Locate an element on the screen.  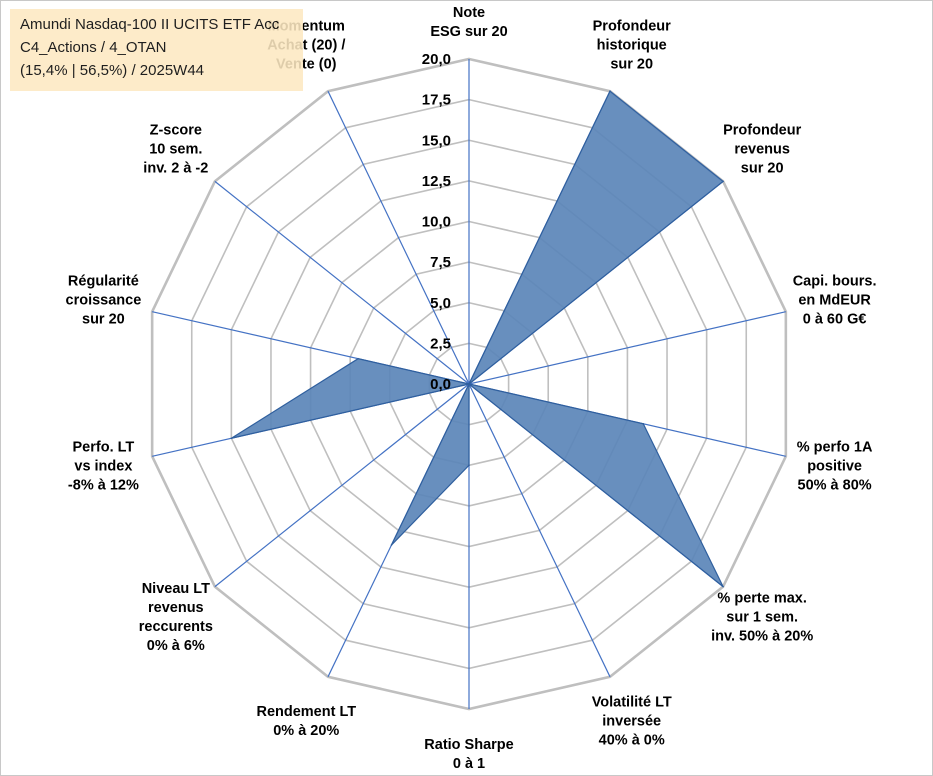
axis-label-line: Z-score is located at coordinates (176, 130).